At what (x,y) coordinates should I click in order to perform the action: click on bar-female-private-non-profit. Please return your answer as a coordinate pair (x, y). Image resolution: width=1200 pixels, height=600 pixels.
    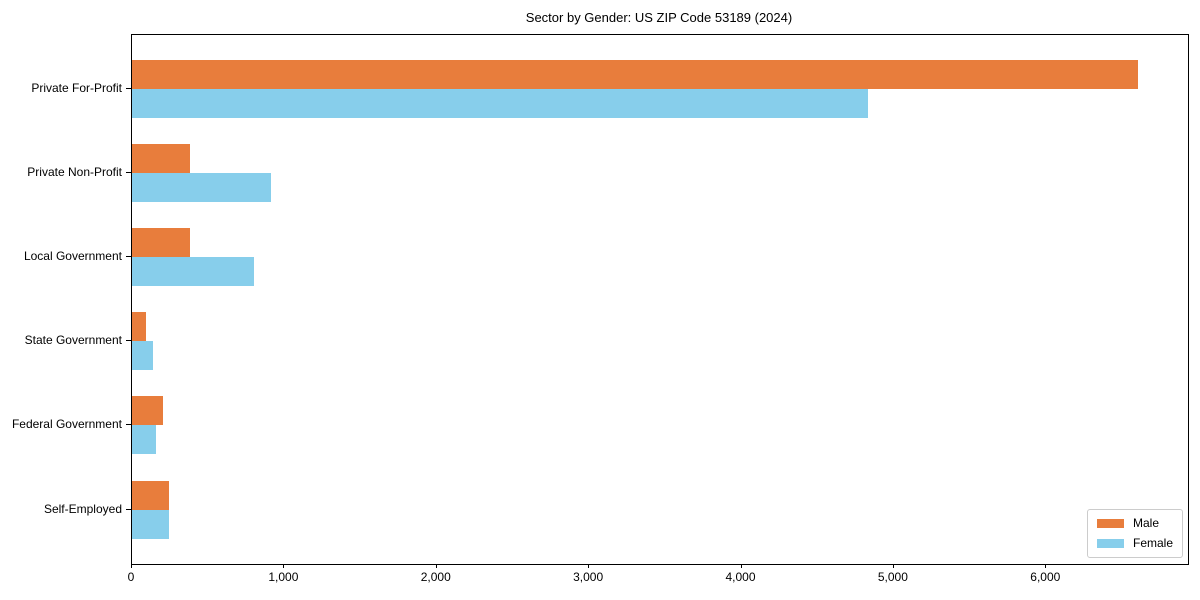
    Looking at the image, I should click on (201, 188).